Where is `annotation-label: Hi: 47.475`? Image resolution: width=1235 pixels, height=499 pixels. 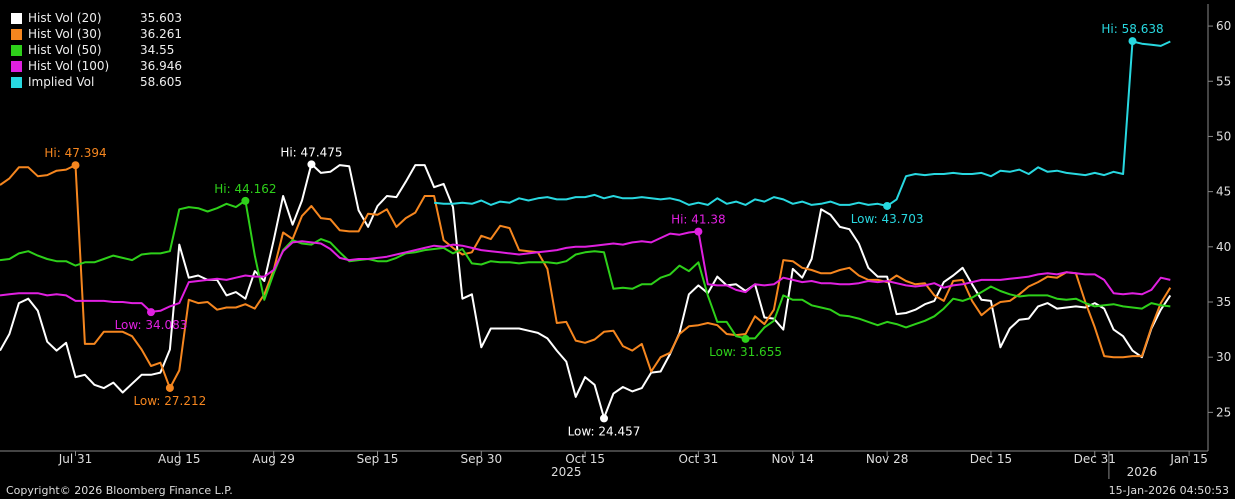 annotation-label: Hi: 47.475 is located at coordinates (311, 152).